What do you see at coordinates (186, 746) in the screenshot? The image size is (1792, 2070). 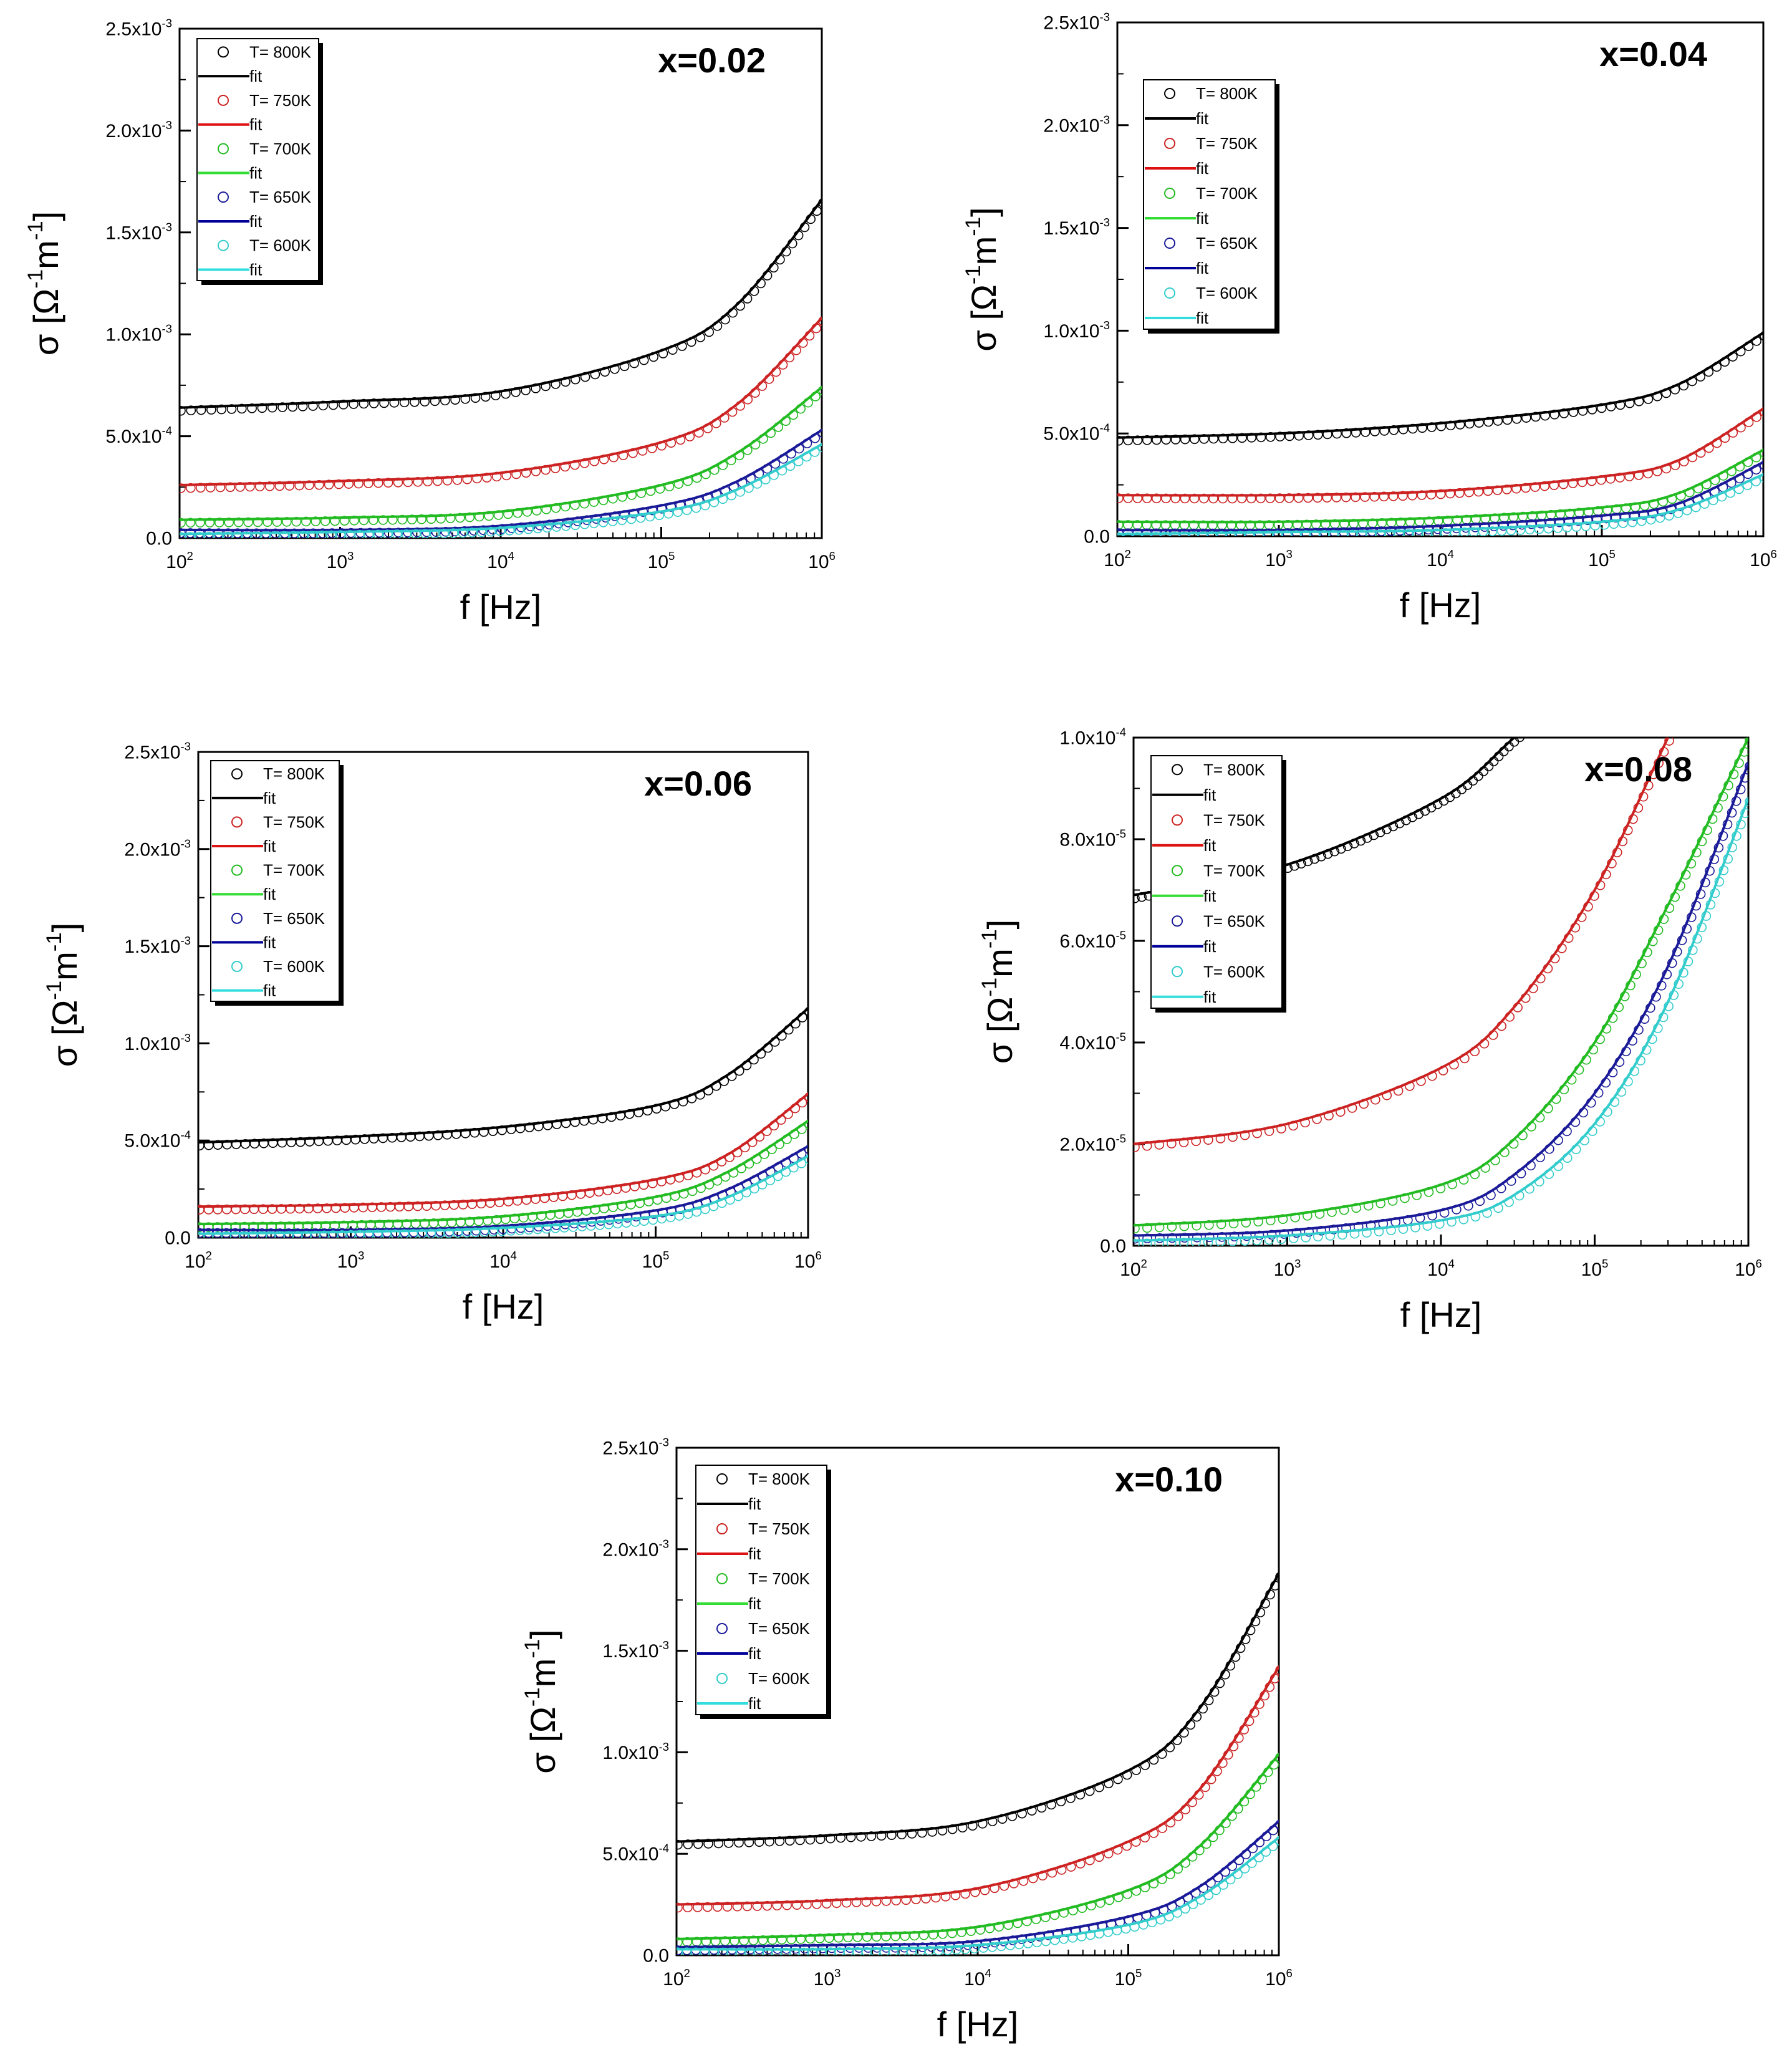 I see `superscript: -3` at bounding box center [186, 746].